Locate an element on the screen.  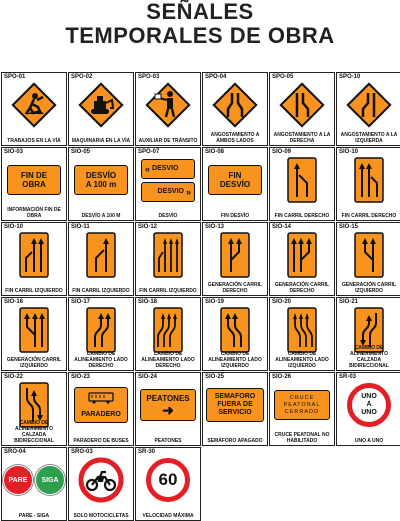
page-title-line2: TEMPORALES DE OBRA is located at coordinates (200, 35).